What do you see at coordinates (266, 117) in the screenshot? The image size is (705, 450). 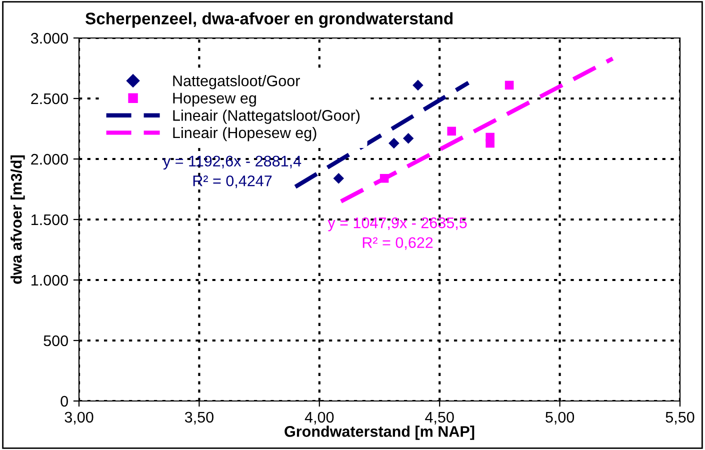 I see `legend-label: Lineair (Nattegatsloot/Goor)` at bounding box center [266, 117].